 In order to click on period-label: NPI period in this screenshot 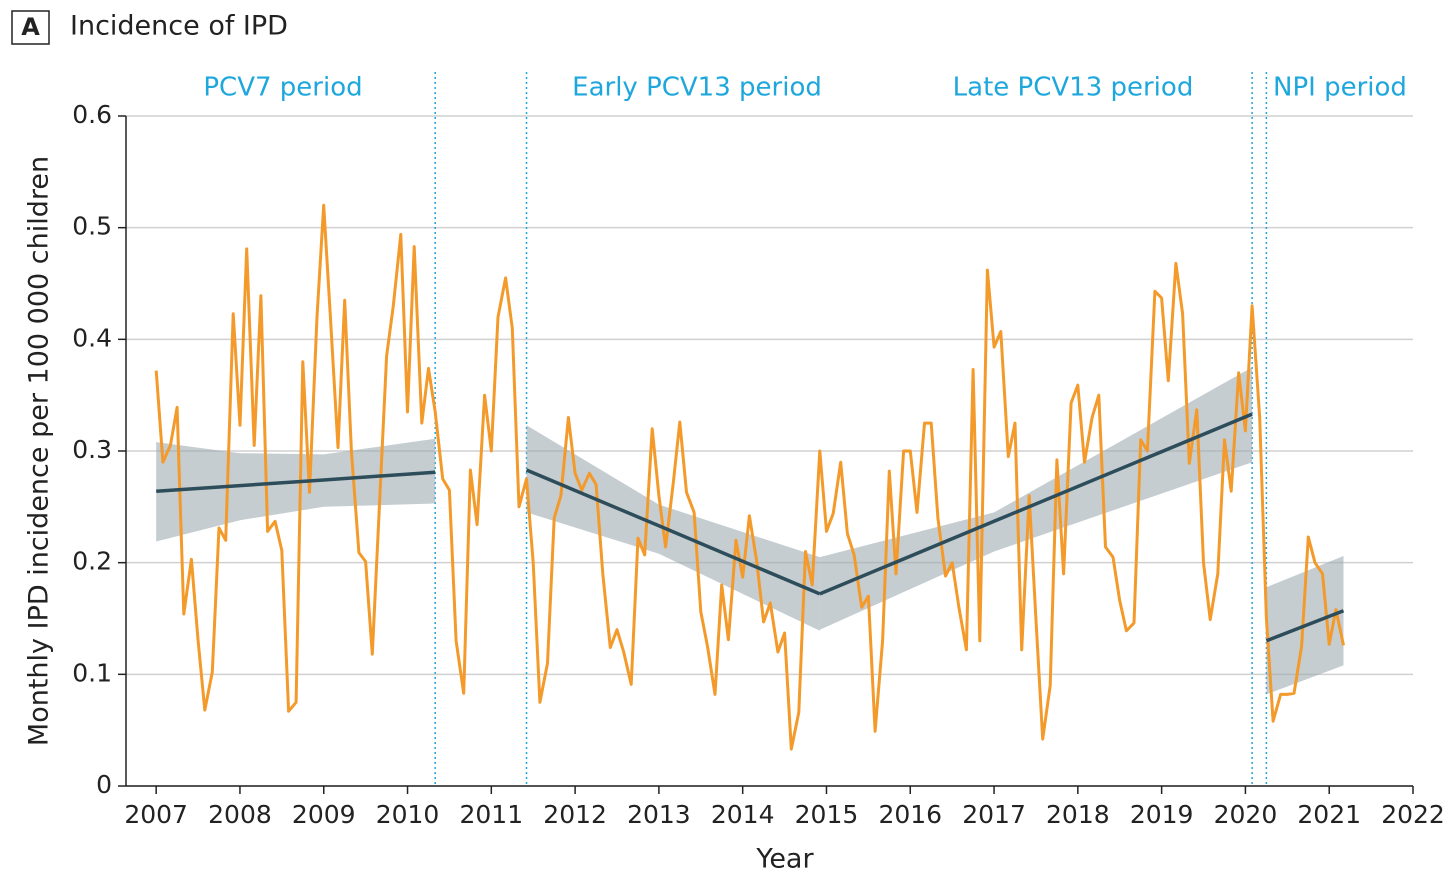, I will do `click(1340, 88)`.